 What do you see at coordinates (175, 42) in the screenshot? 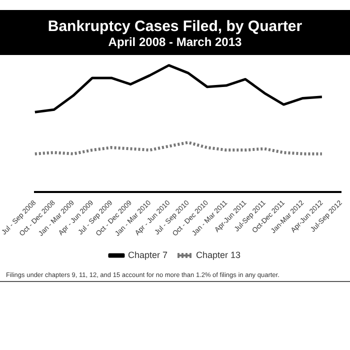
I see `chart-subtitle: April 2008 - March 2013` at bounding box center [175, 42].